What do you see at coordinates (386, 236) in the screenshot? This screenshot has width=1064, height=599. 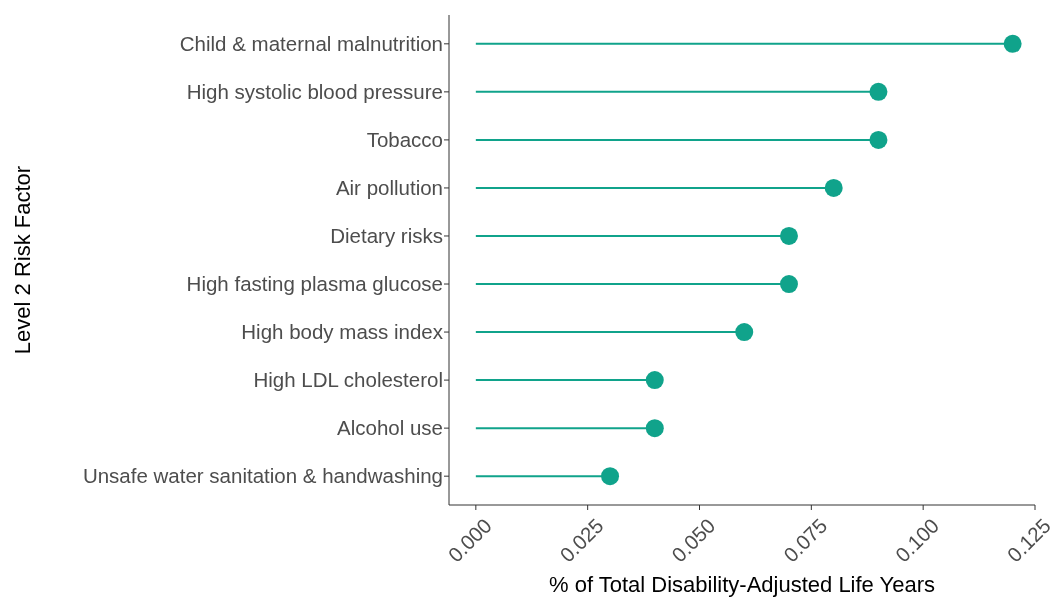 I see `y-tick-label: Dietary risks` at bounding box center [386, 236].